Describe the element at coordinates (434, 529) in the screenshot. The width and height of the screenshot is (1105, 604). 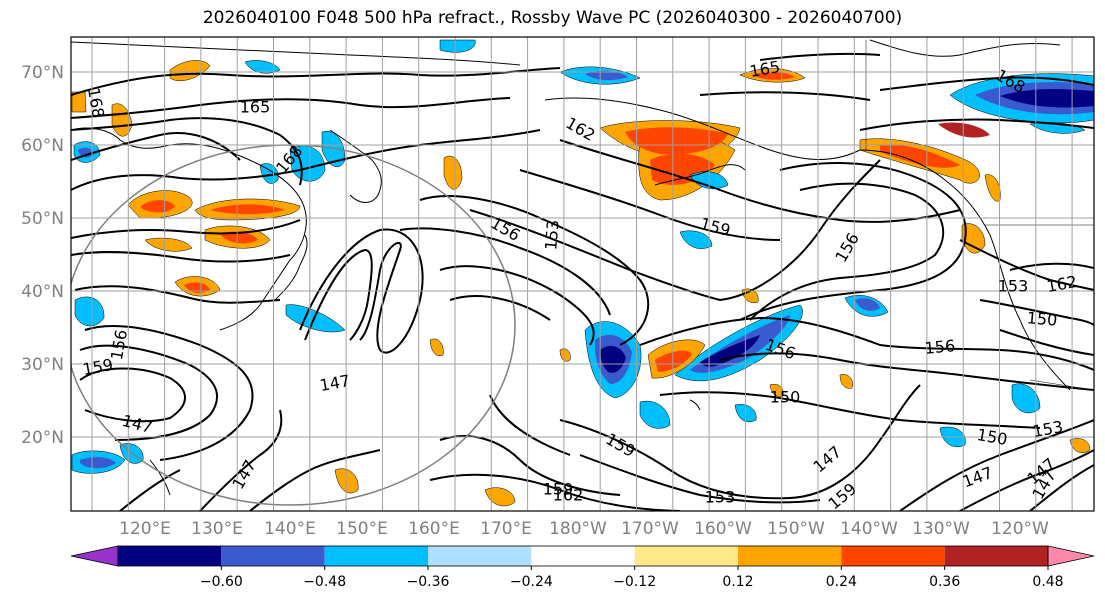
I see `lon-label: 160°E` at that location.